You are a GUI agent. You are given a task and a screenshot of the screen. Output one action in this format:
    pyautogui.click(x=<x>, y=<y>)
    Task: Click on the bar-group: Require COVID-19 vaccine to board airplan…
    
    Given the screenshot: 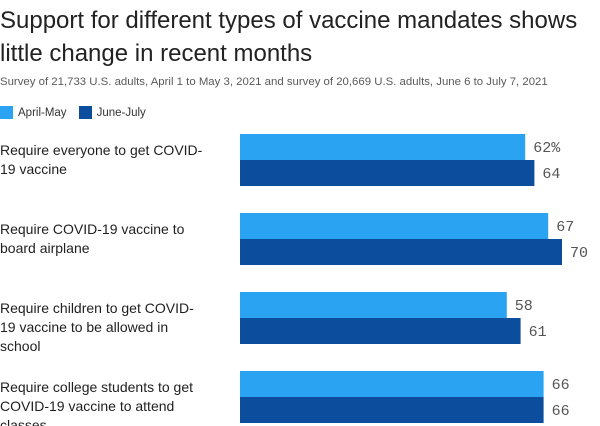 What is the action you would take?
    pyautogui.click(x=294, y=239)
    